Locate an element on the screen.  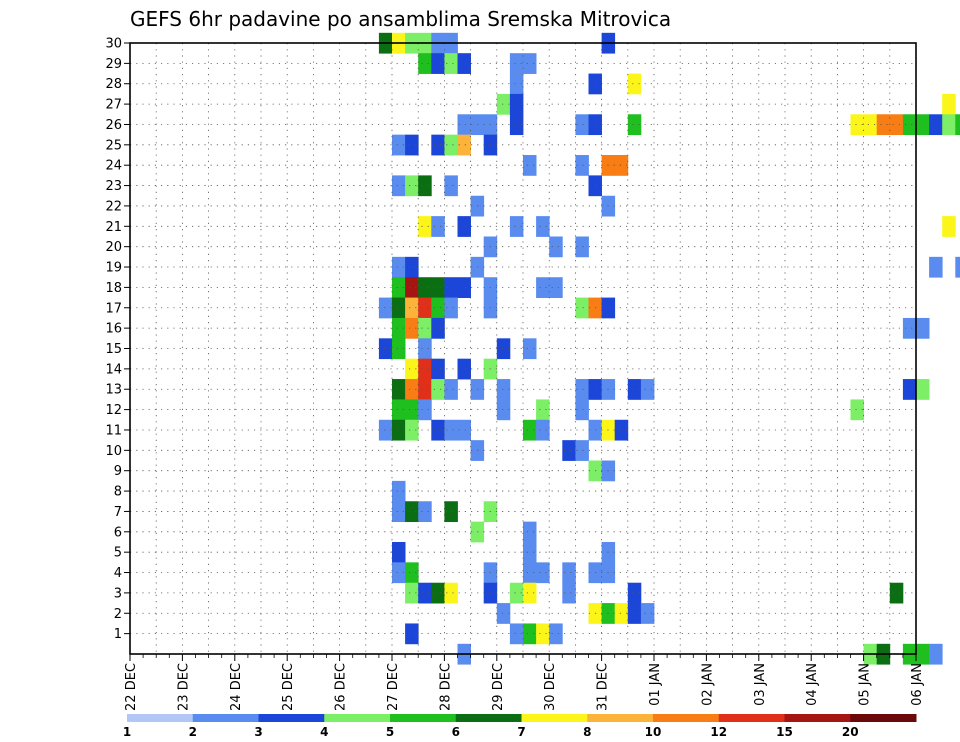
x-tick-label: 30 DEC is located at coordinates (550, 687).